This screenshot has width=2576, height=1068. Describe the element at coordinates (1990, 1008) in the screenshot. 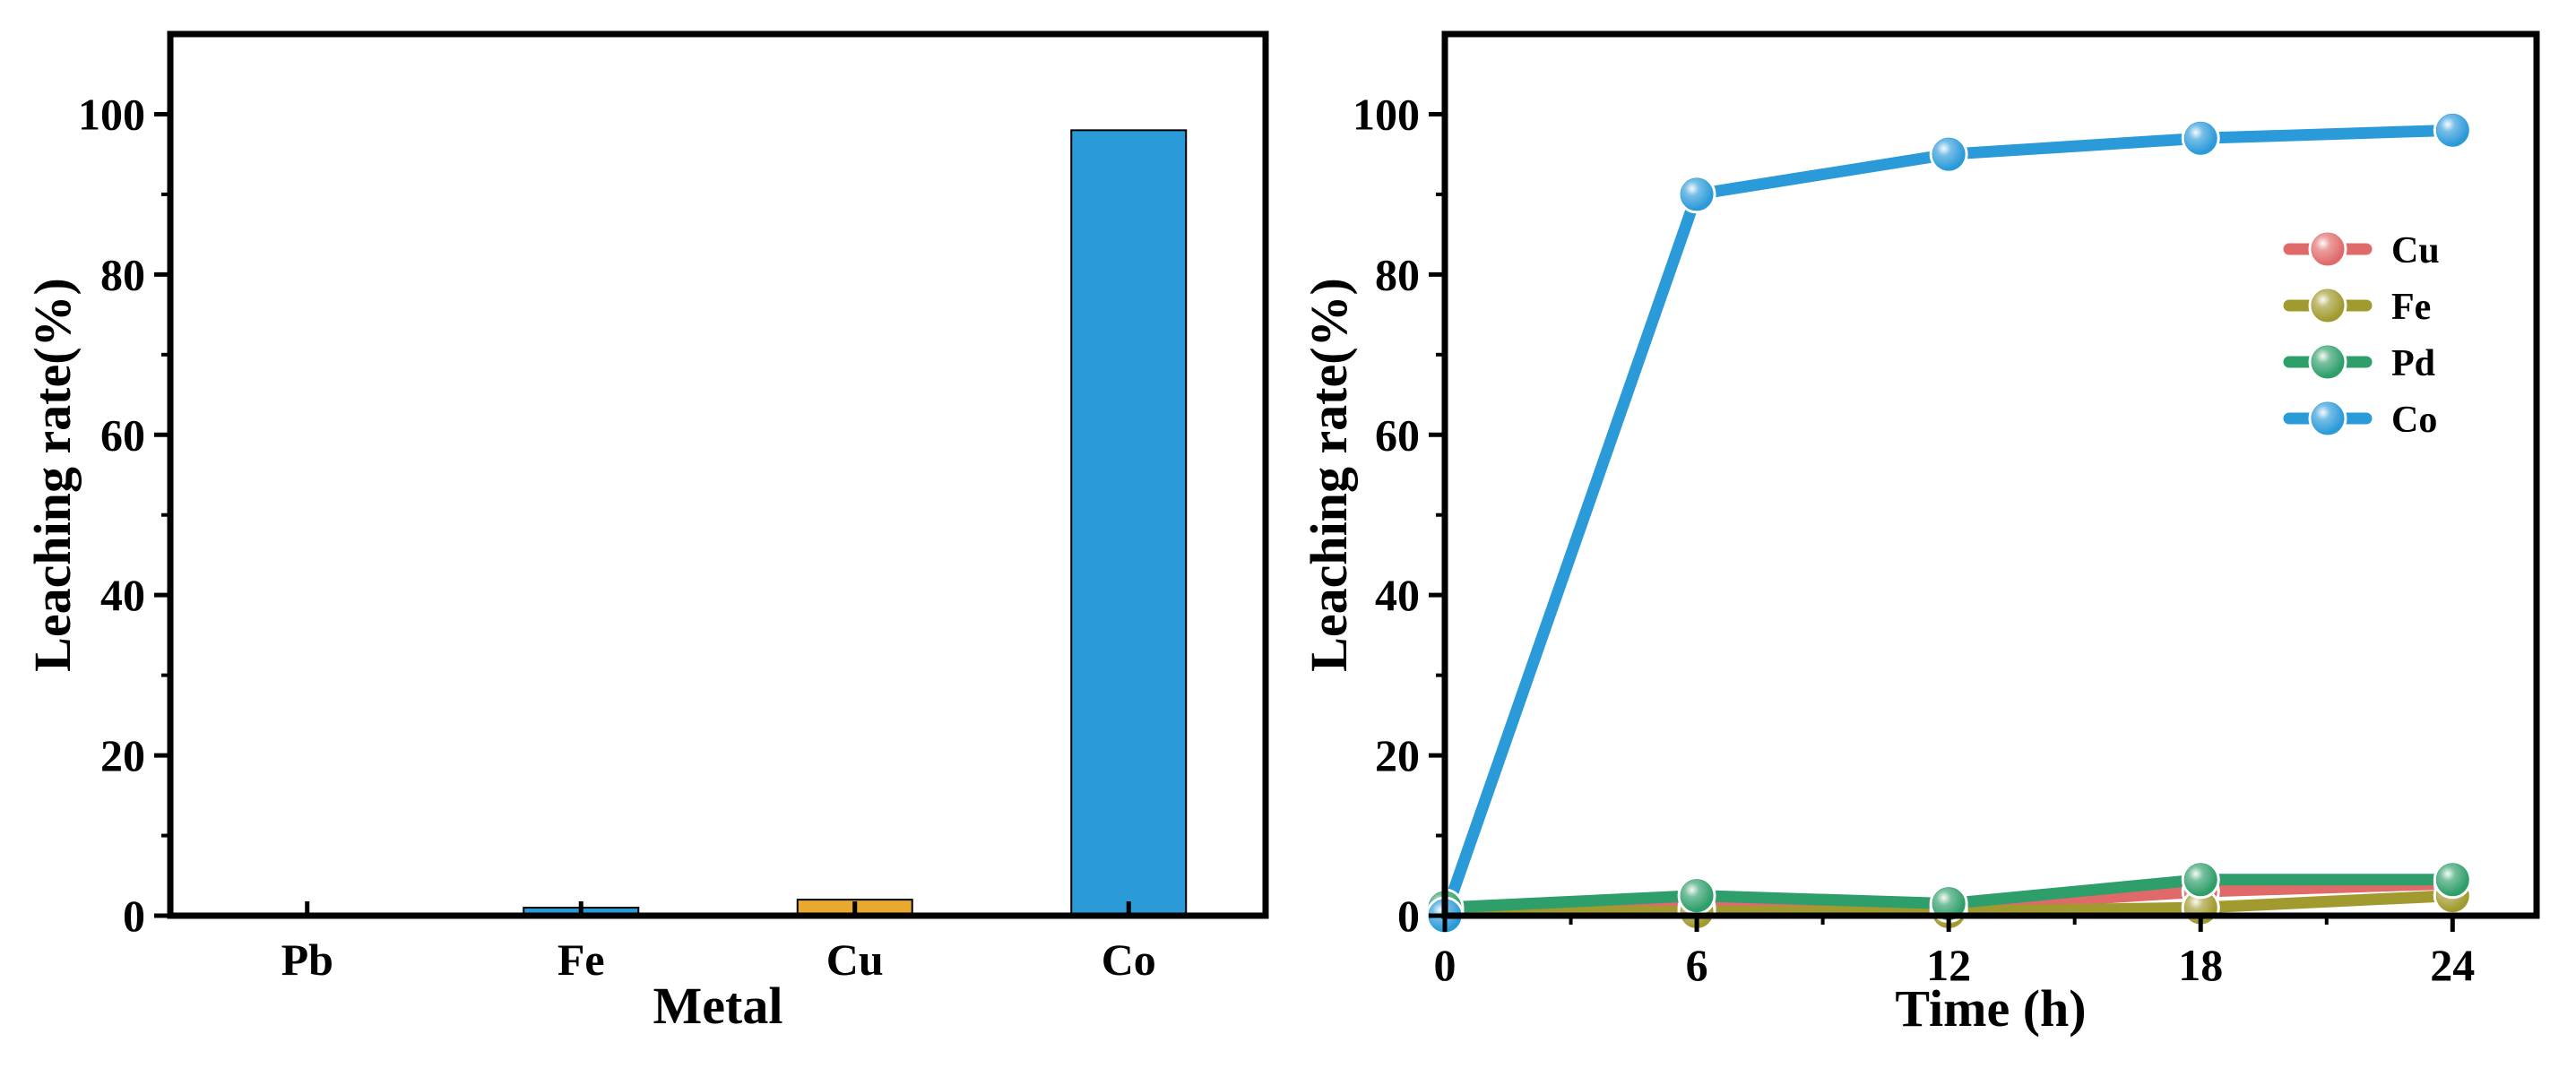

I see `line-x-axis-title: Time (h)` at that location.